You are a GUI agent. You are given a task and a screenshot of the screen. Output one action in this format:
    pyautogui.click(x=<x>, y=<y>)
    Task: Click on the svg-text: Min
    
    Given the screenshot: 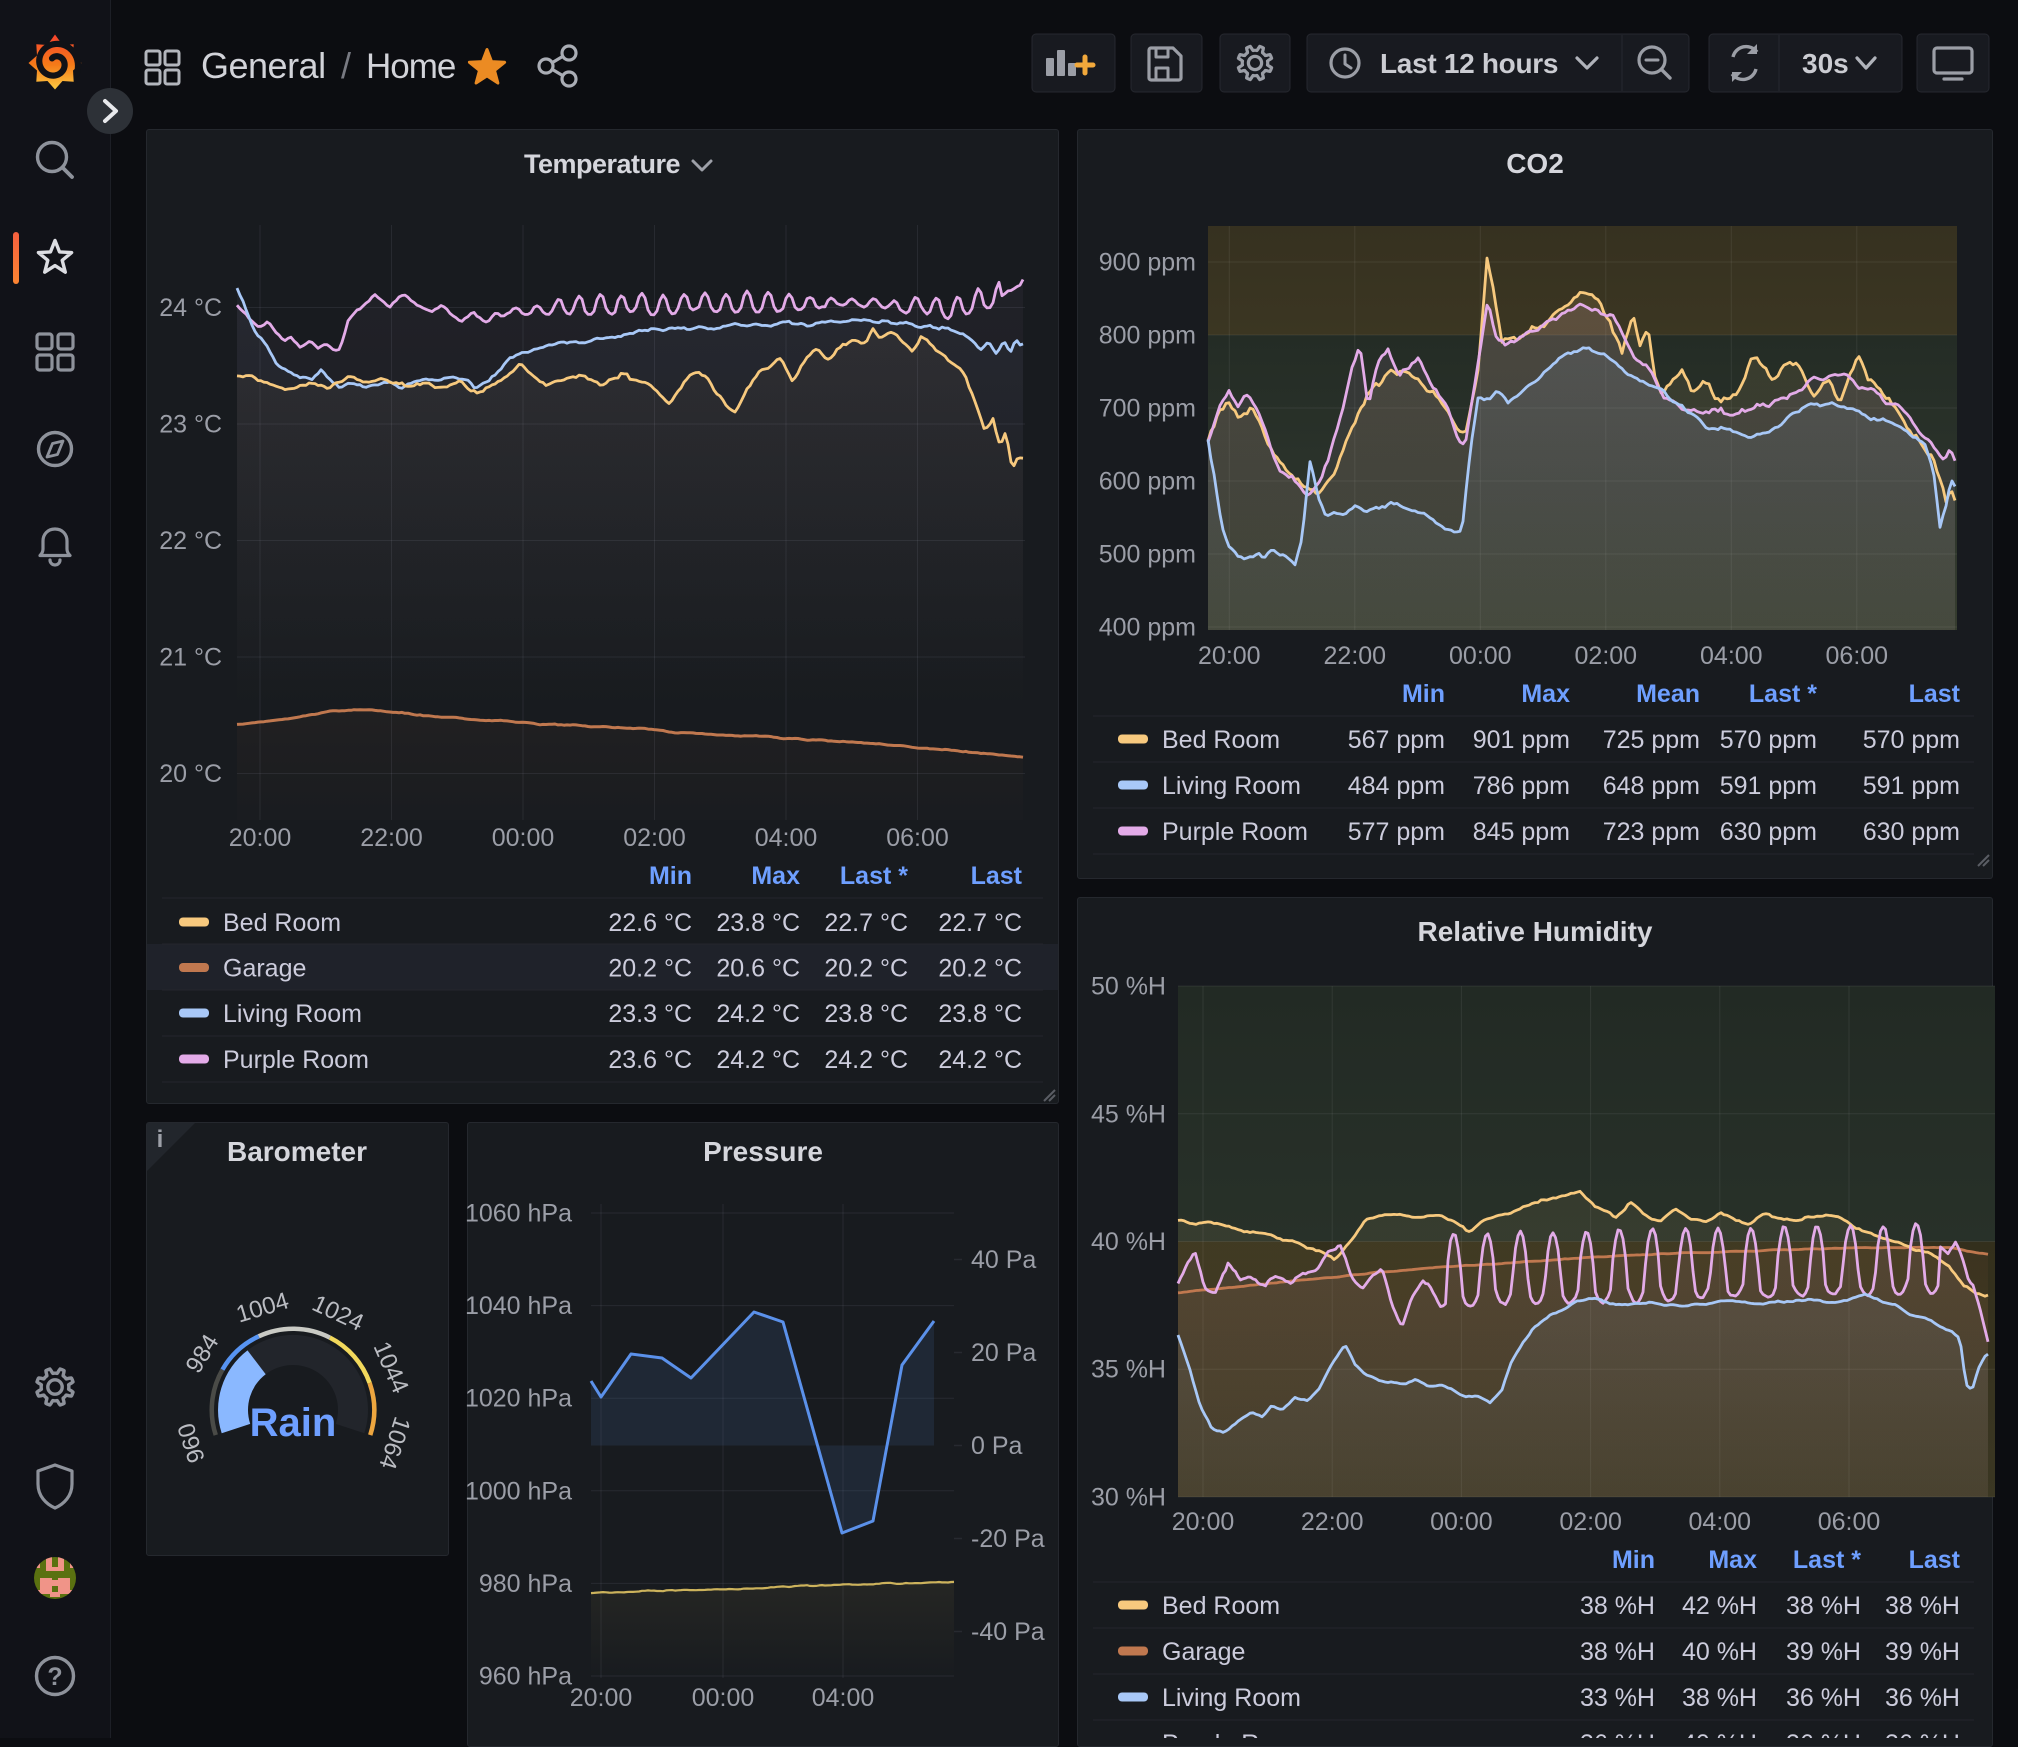 What is the action you would take?
    pyautogui.click(x=1633, y=1560)
    